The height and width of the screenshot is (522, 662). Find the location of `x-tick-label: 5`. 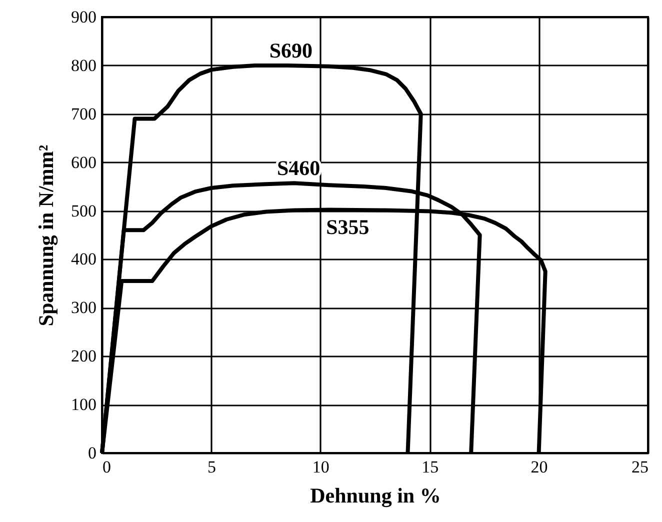

x-tick-label: 5 is located at coordinates (211, 467).